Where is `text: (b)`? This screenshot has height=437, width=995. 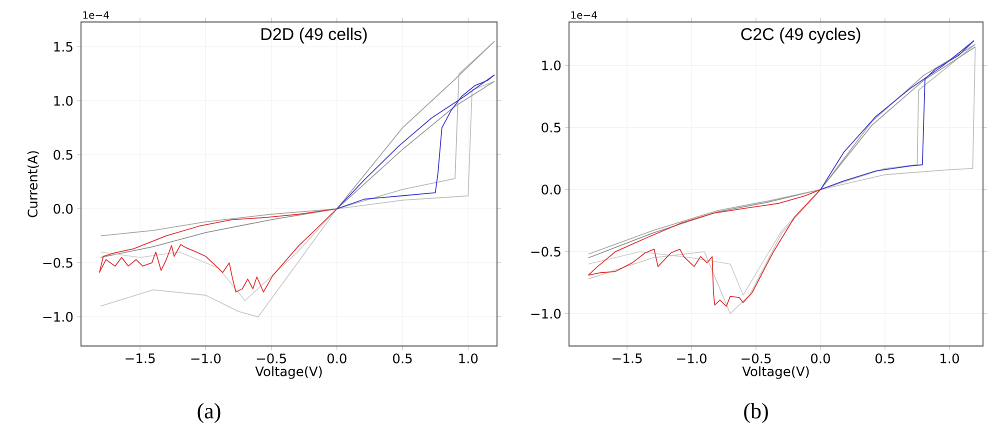 text: (b) is located at coordinates (756, 413).